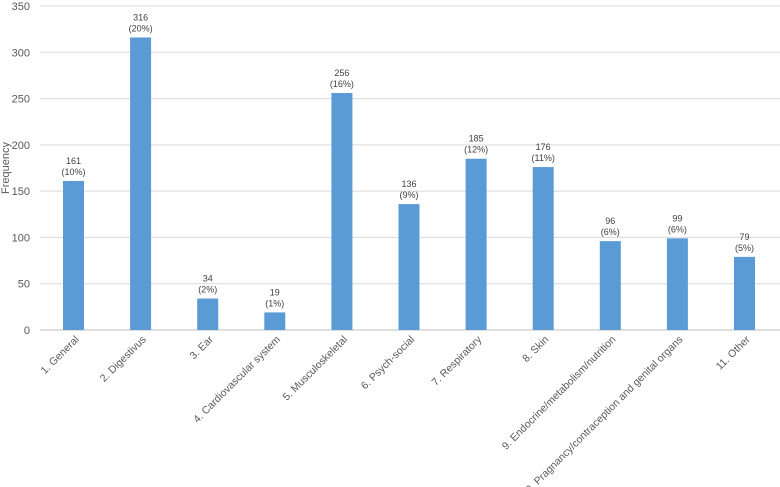 The width and height of the screenshot is (780, 487). I want to click on y-tick-label: 250, so click(21, 100).